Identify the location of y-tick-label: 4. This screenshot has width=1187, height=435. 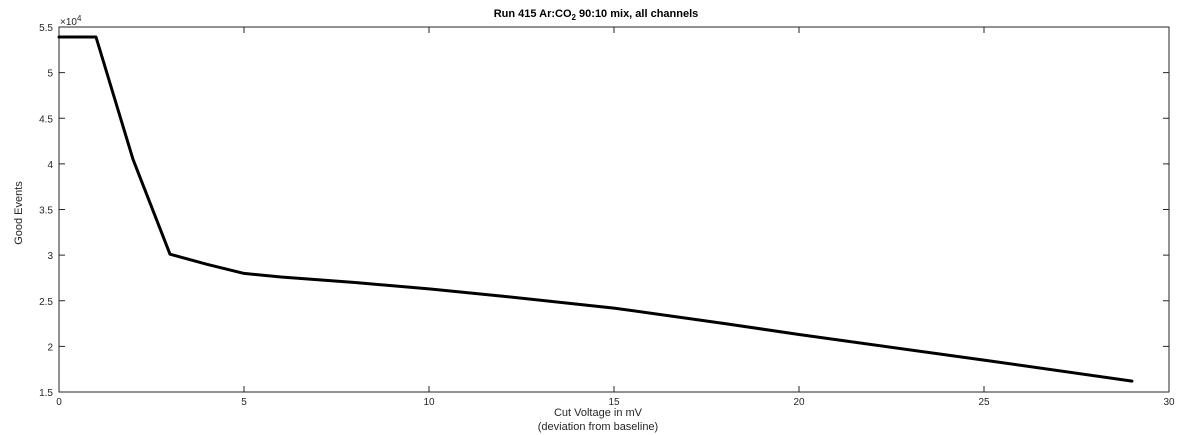
(50, 165).